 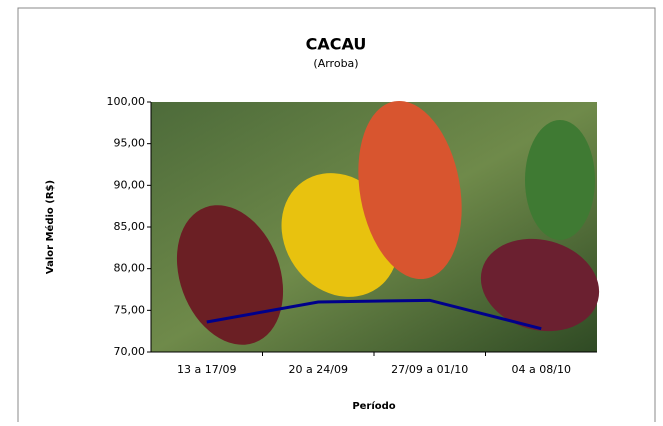 I want to click on y-tick-label: 70,00, so click(x=130, y=351).